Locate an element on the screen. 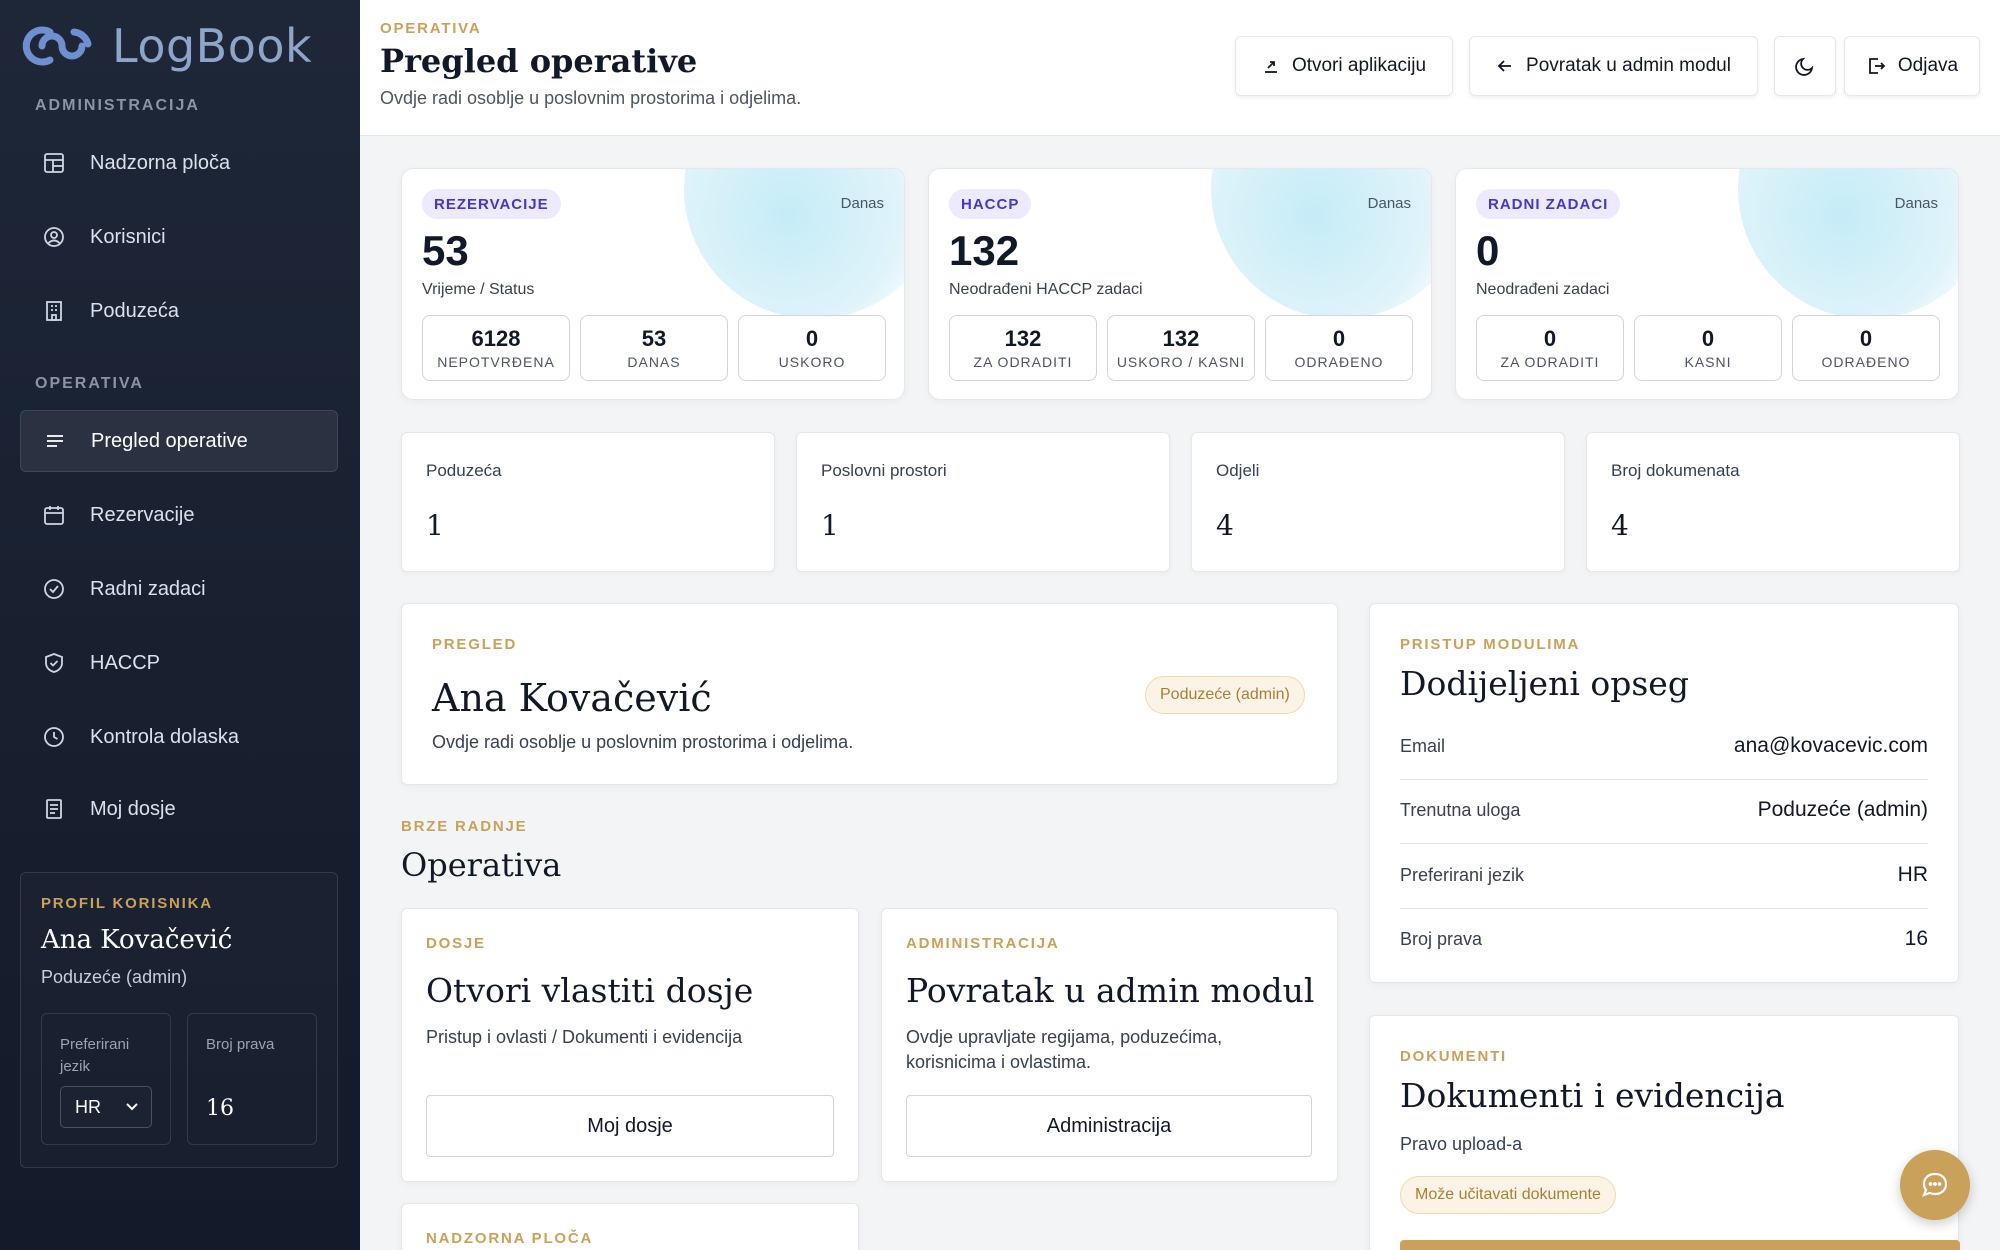  scope-key: Preferirani jezik is located at coordinates (1462, 875).